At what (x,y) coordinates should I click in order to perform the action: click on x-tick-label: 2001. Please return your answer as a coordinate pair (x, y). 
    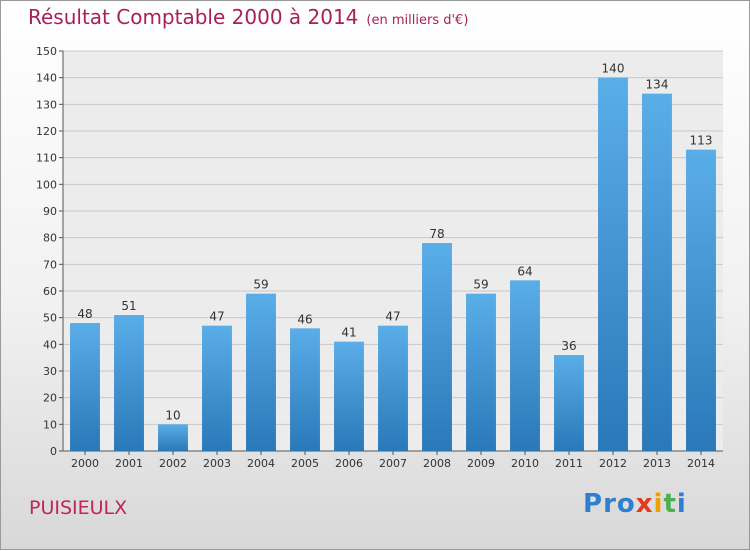
    Looking at the image, I should click on (129, 463).